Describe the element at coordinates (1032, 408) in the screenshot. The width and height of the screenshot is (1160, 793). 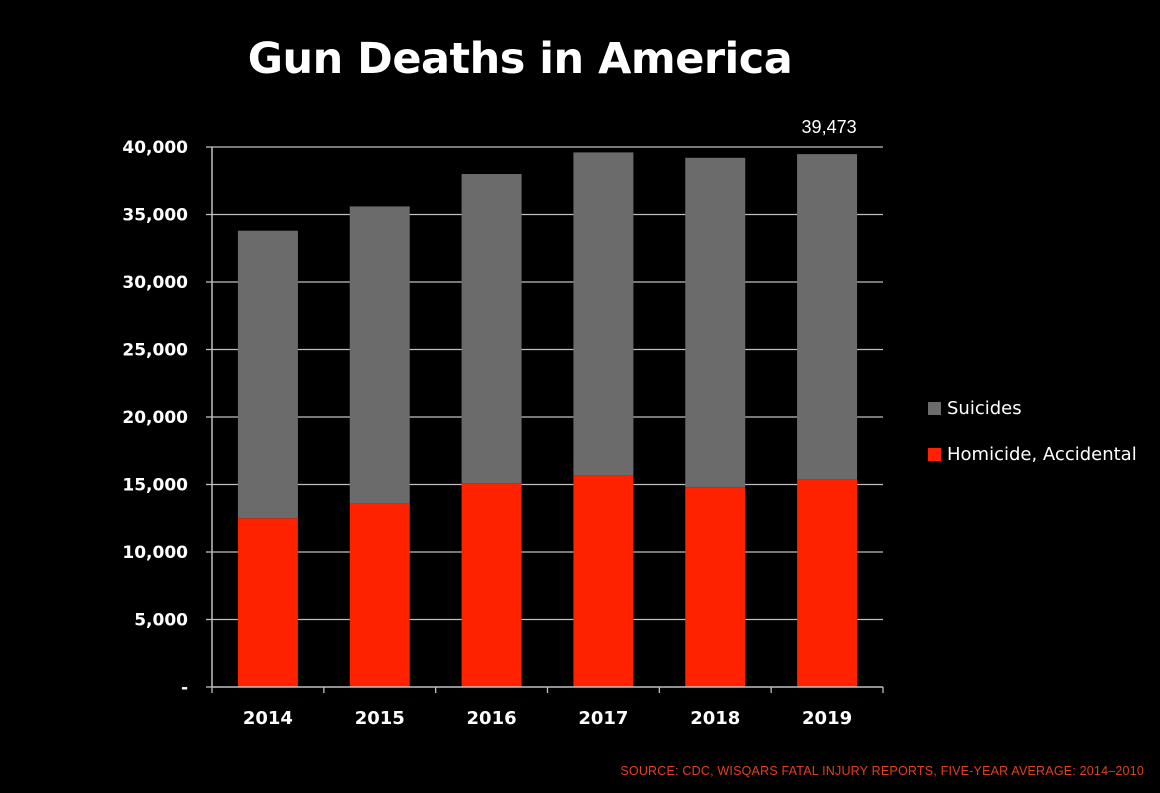
I see `legend-item-suicides: Suicides` at that location.